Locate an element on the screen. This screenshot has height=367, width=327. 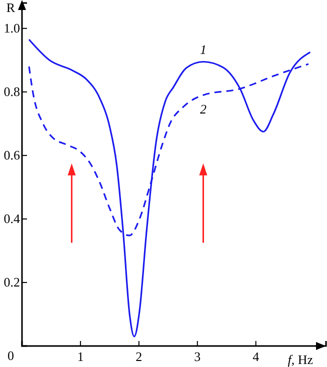
y-tick-label: 0.2 is located at coordinates (12, 282).